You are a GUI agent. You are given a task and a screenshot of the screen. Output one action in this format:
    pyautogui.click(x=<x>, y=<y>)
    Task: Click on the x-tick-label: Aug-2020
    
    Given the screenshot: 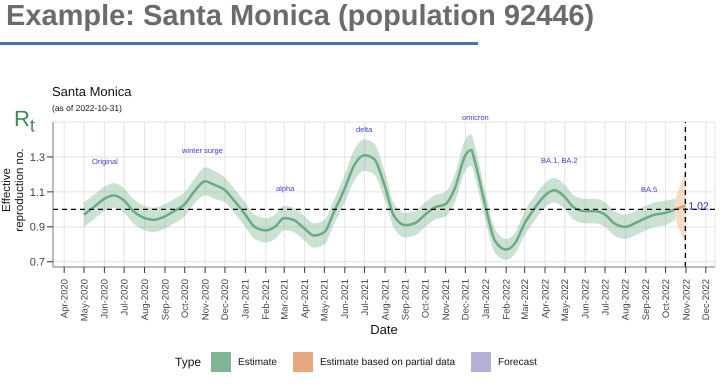 What is the action you would take?
    pyautogui.click(x=145, y=299)
    